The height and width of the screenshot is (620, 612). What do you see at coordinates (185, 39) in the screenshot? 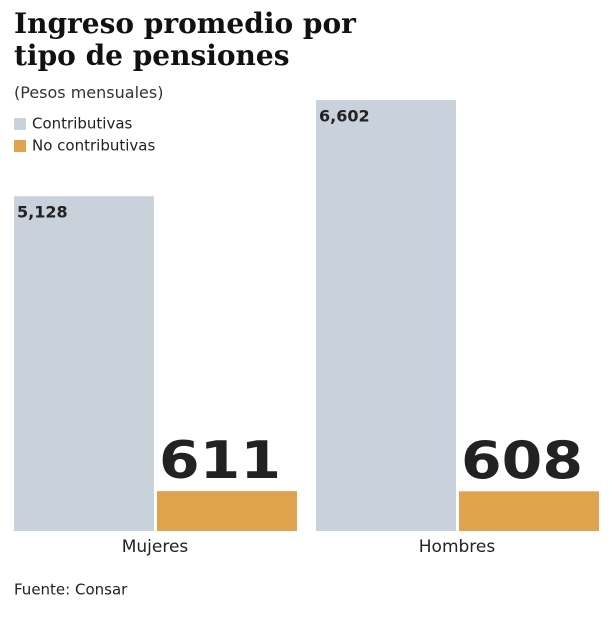
I see `chart-title: Ingreso promedio por tipo de pensiones` at bounding box center [185, 39].